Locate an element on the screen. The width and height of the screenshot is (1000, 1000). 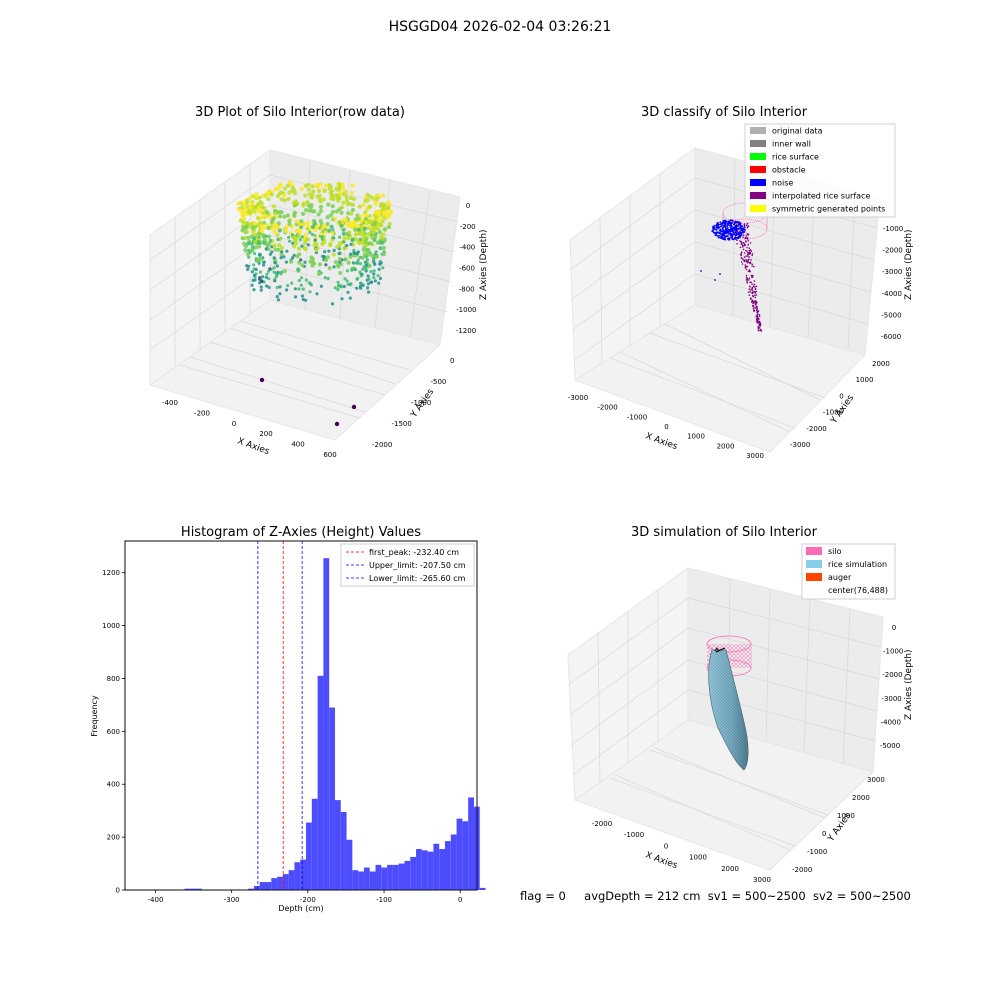
classify-chart-title: 3D classify of Silo Interior is located at coordinates (724, 112).